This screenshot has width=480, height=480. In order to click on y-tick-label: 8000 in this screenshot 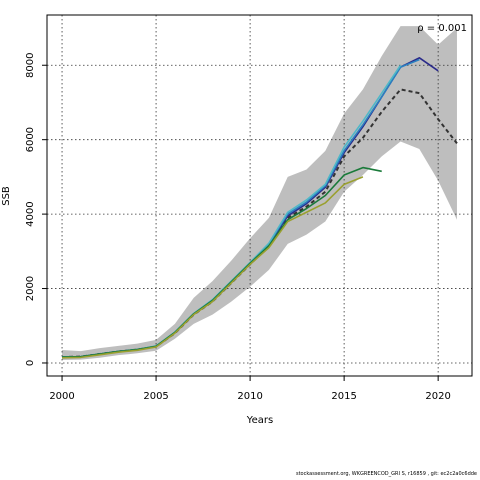, I will do `click(30, 65)`.